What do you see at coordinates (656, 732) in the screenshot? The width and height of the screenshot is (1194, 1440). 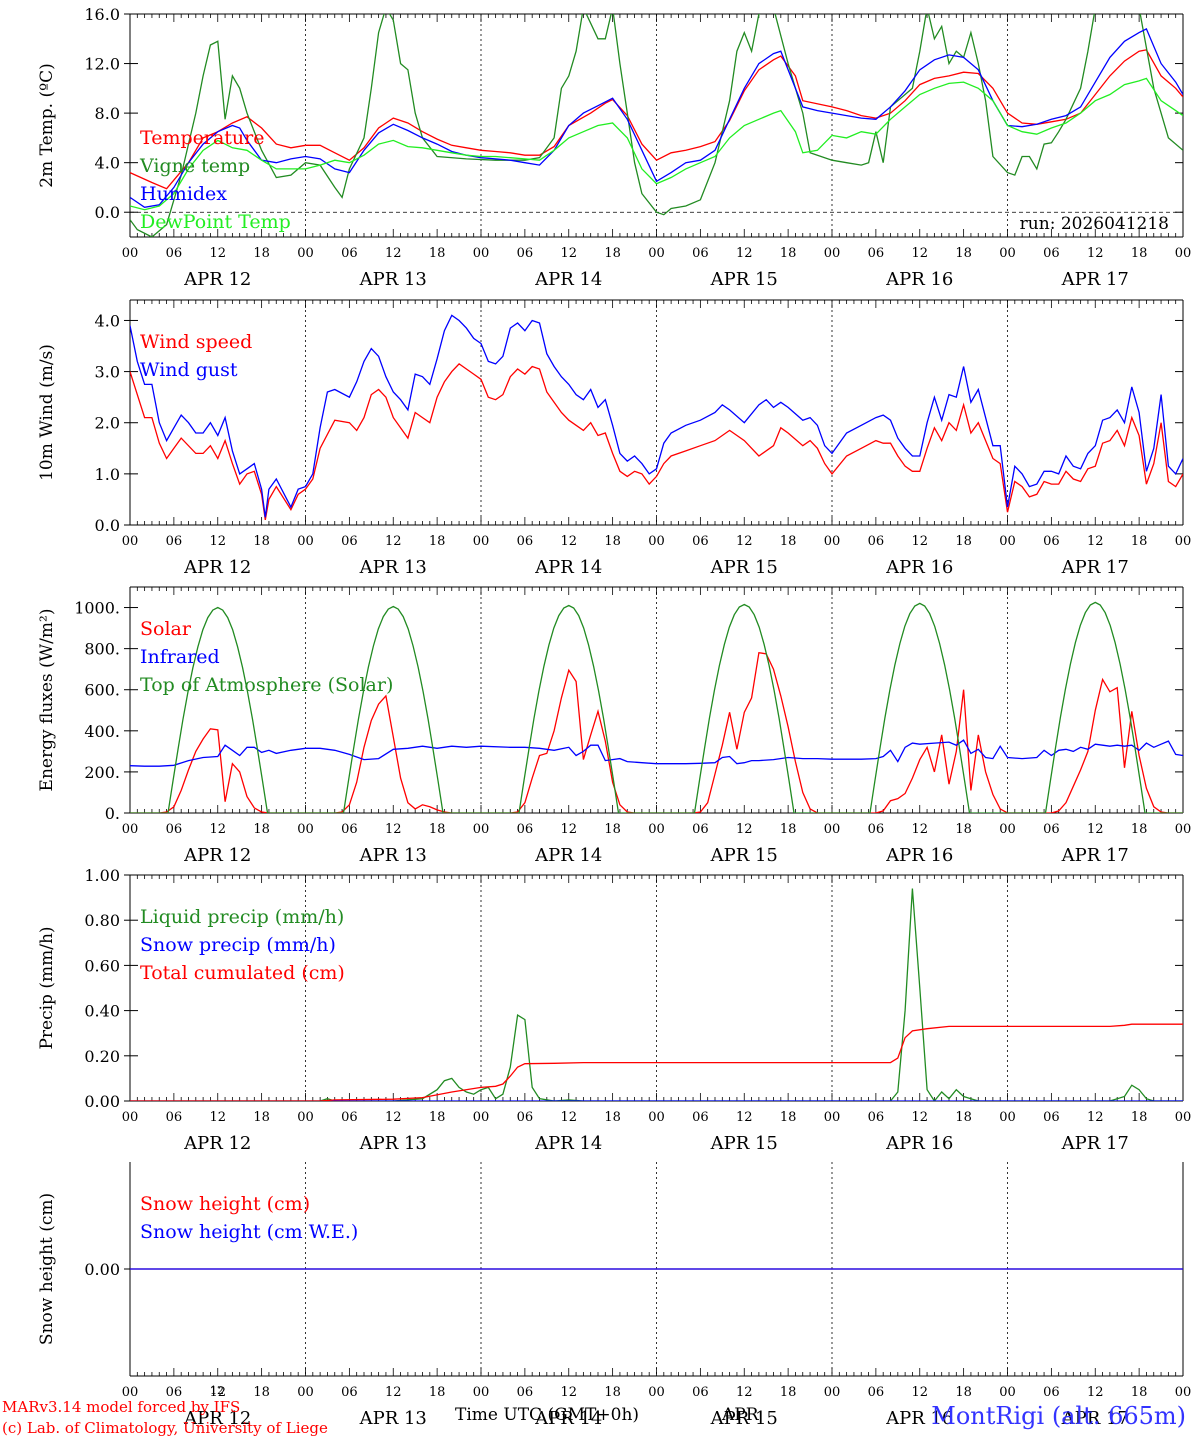 I see `series-solar` at bounding box center [656, 732].